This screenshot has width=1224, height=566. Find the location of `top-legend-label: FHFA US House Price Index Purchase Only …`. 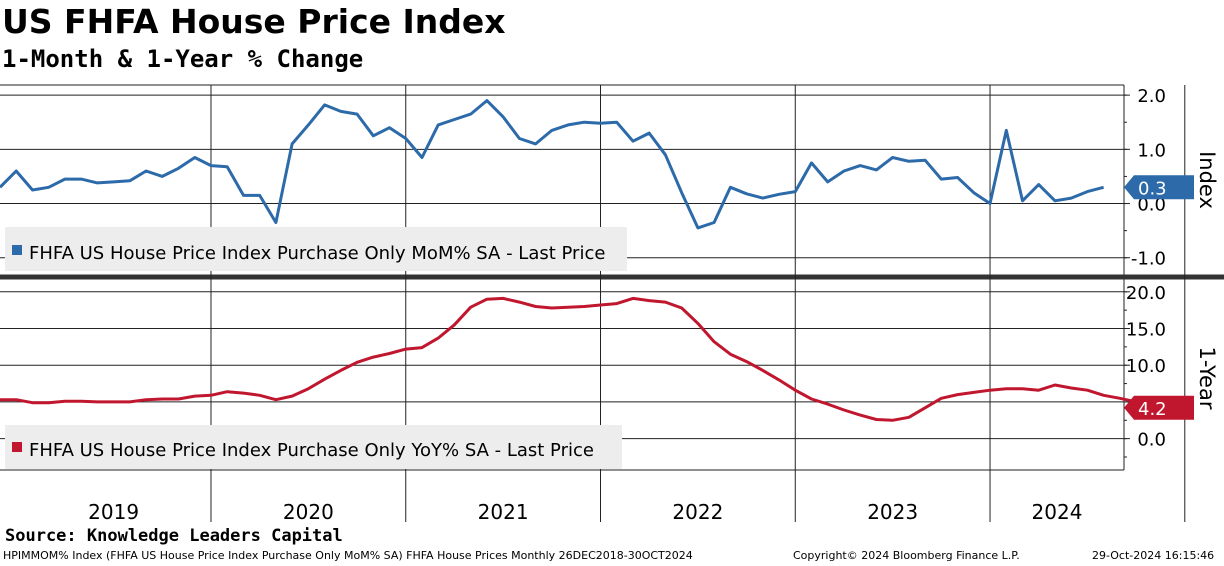

top-legend-label: FHFA US House Price Index Purchase Only … is located at coordinates (317, 253).